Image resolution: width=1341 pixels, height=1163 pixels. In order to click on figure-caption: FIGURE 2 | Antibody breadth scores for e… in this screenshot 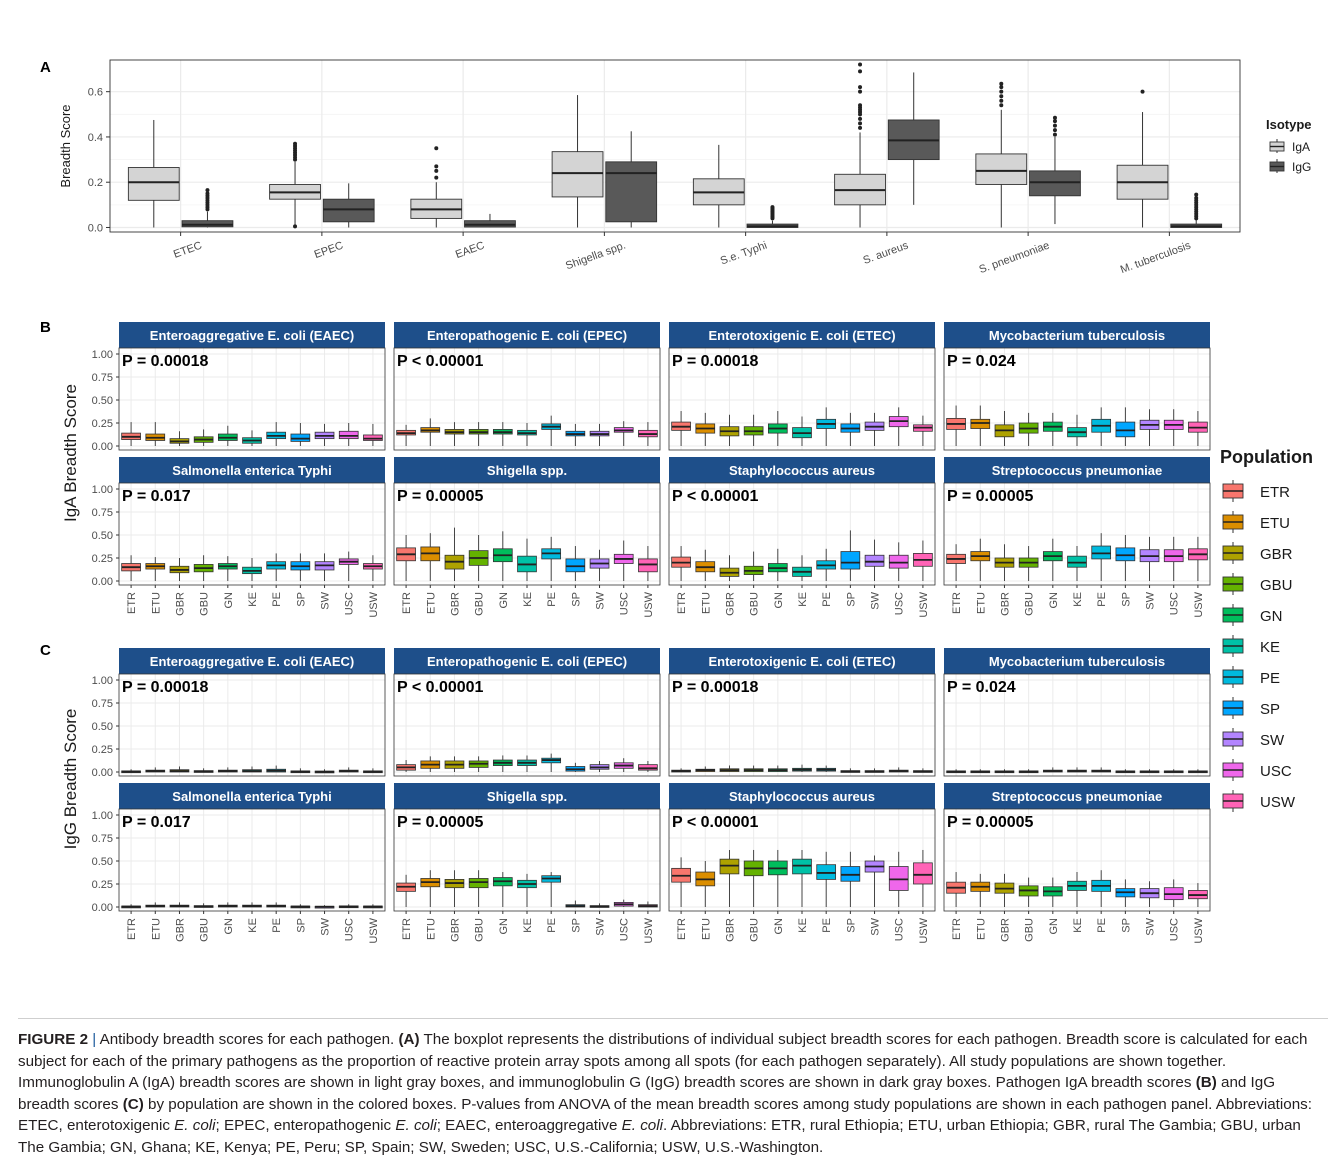, I will do `click(673, 1088)`.